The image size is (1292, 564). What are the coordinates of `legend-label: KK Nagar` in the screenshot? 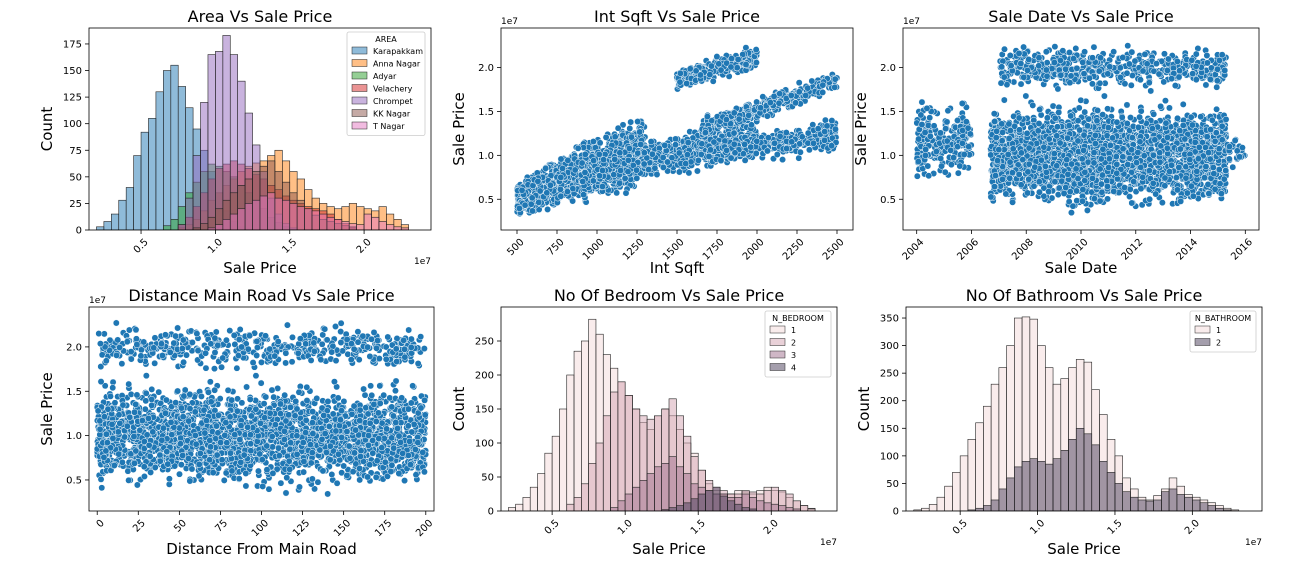 It's located at (392, 114).